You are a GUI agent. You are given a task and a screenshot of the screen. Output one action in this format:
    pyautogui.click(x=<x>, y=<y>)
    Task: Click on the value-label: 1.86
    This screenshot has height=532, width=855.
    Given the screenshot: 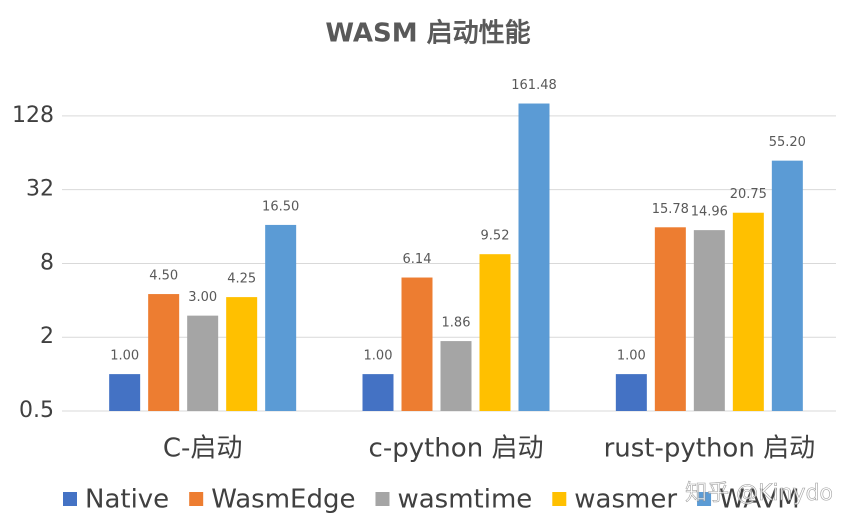 What is the action you would take?
    pyautogui.click(x=456, y=323)
    